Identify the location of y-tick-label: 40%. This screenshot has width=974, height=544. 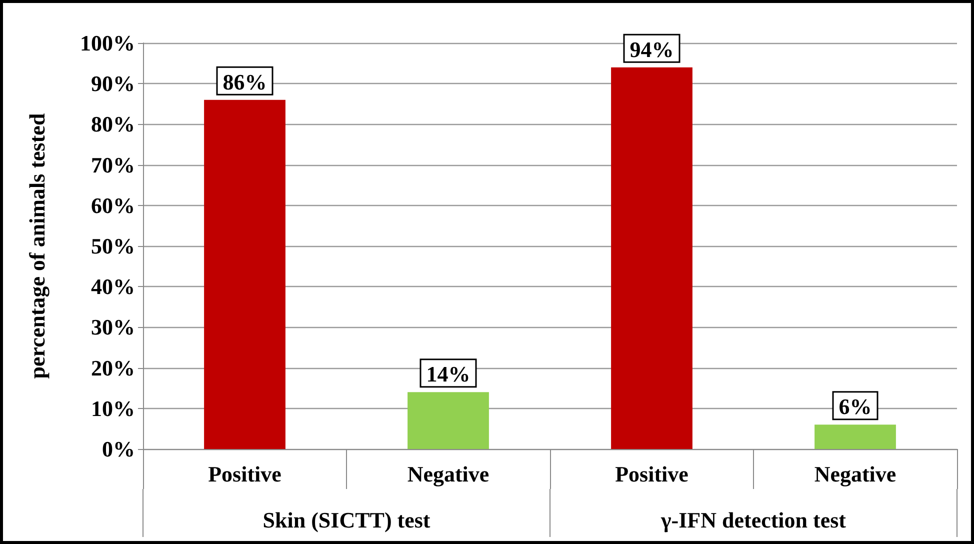
(113, 287).